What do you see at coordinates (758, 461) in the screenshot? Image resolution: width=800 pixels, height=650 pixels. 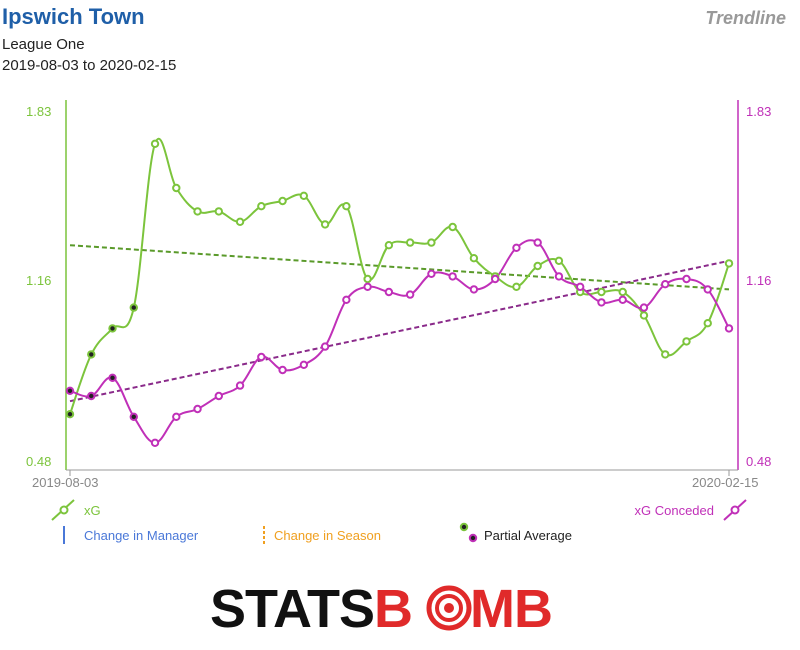 I see `y-right-tick-bottom: 0.48` at bounding box center [758, 461].